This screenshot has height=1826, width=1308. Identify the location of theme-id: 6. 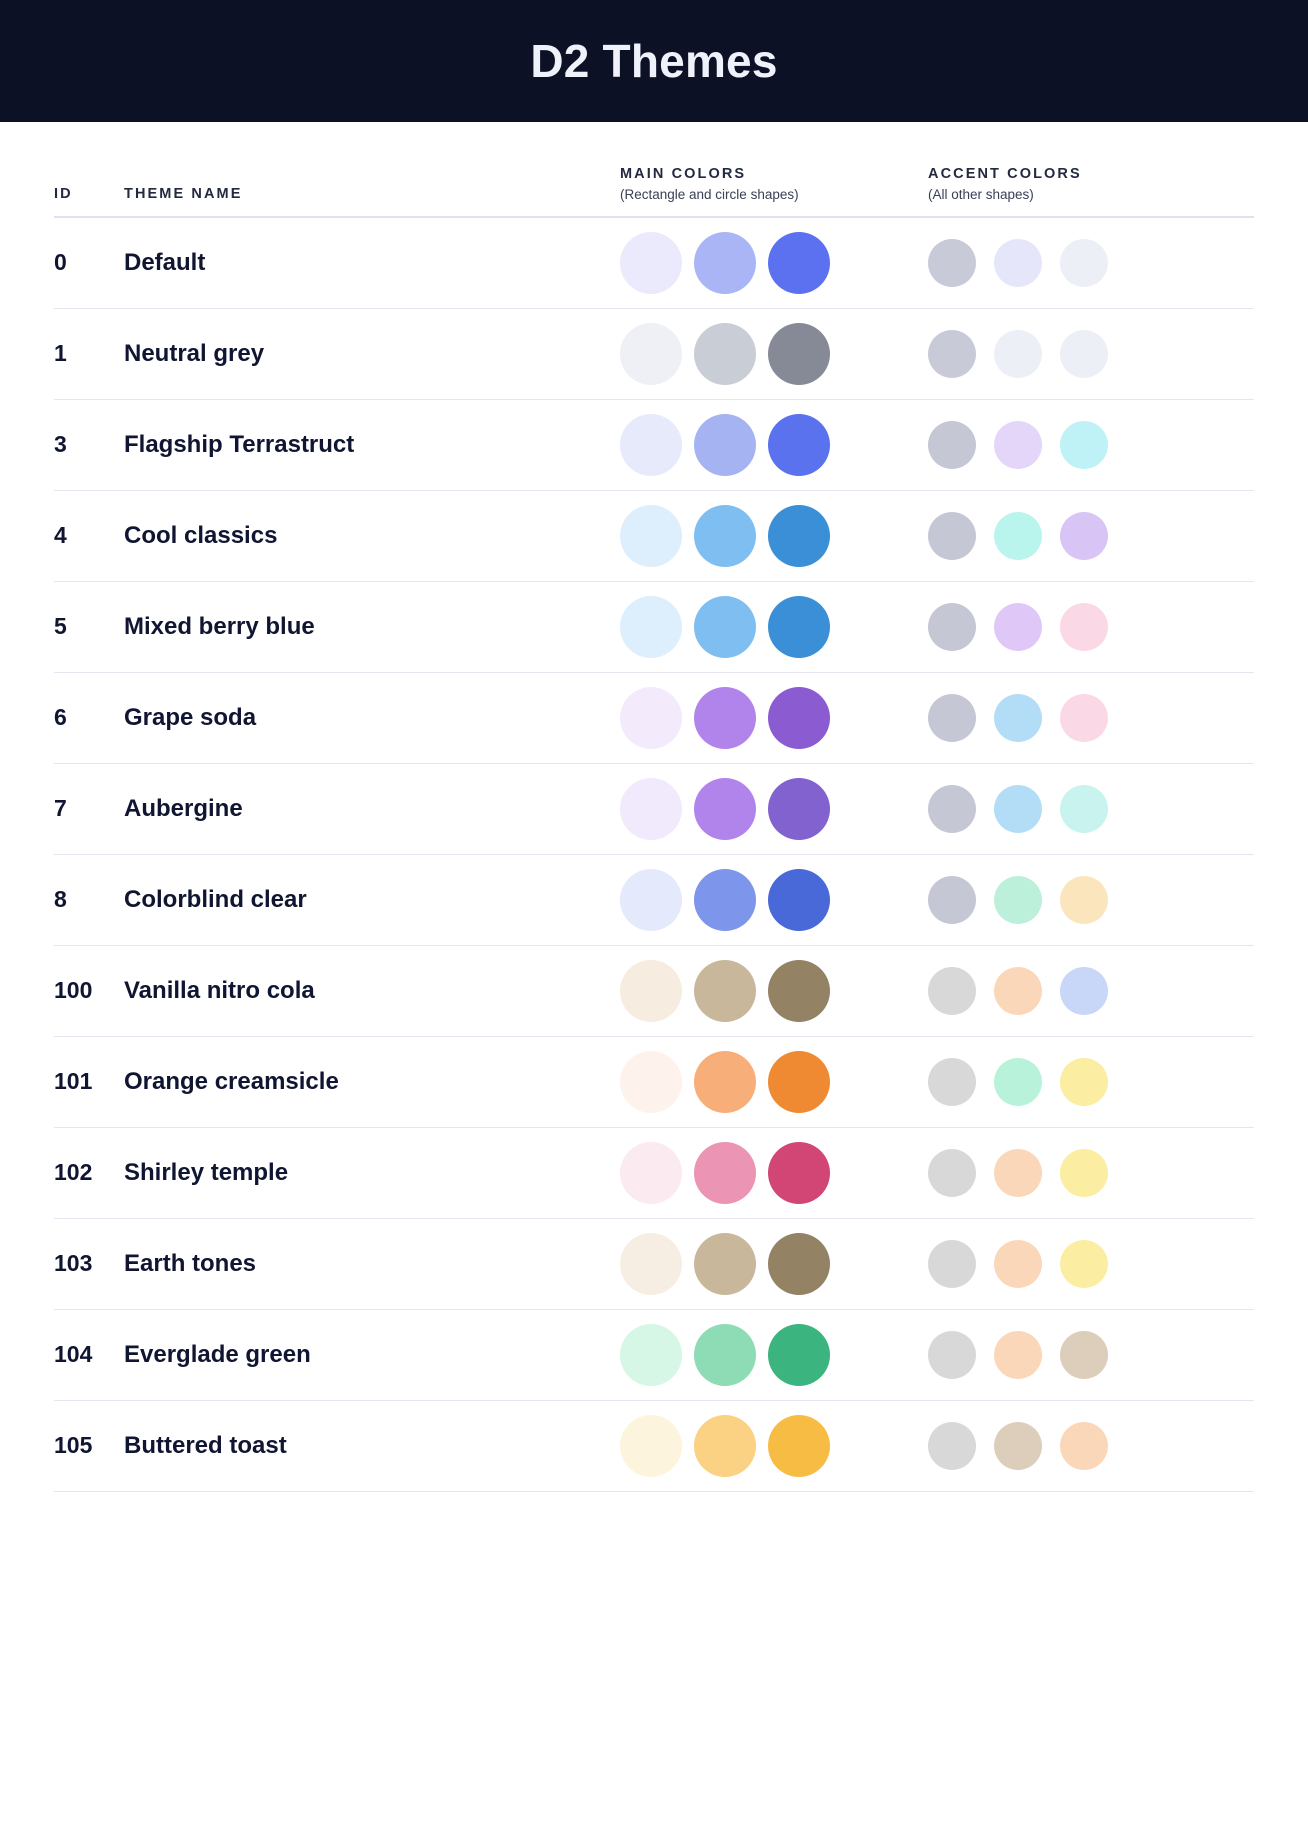
(89, 718).